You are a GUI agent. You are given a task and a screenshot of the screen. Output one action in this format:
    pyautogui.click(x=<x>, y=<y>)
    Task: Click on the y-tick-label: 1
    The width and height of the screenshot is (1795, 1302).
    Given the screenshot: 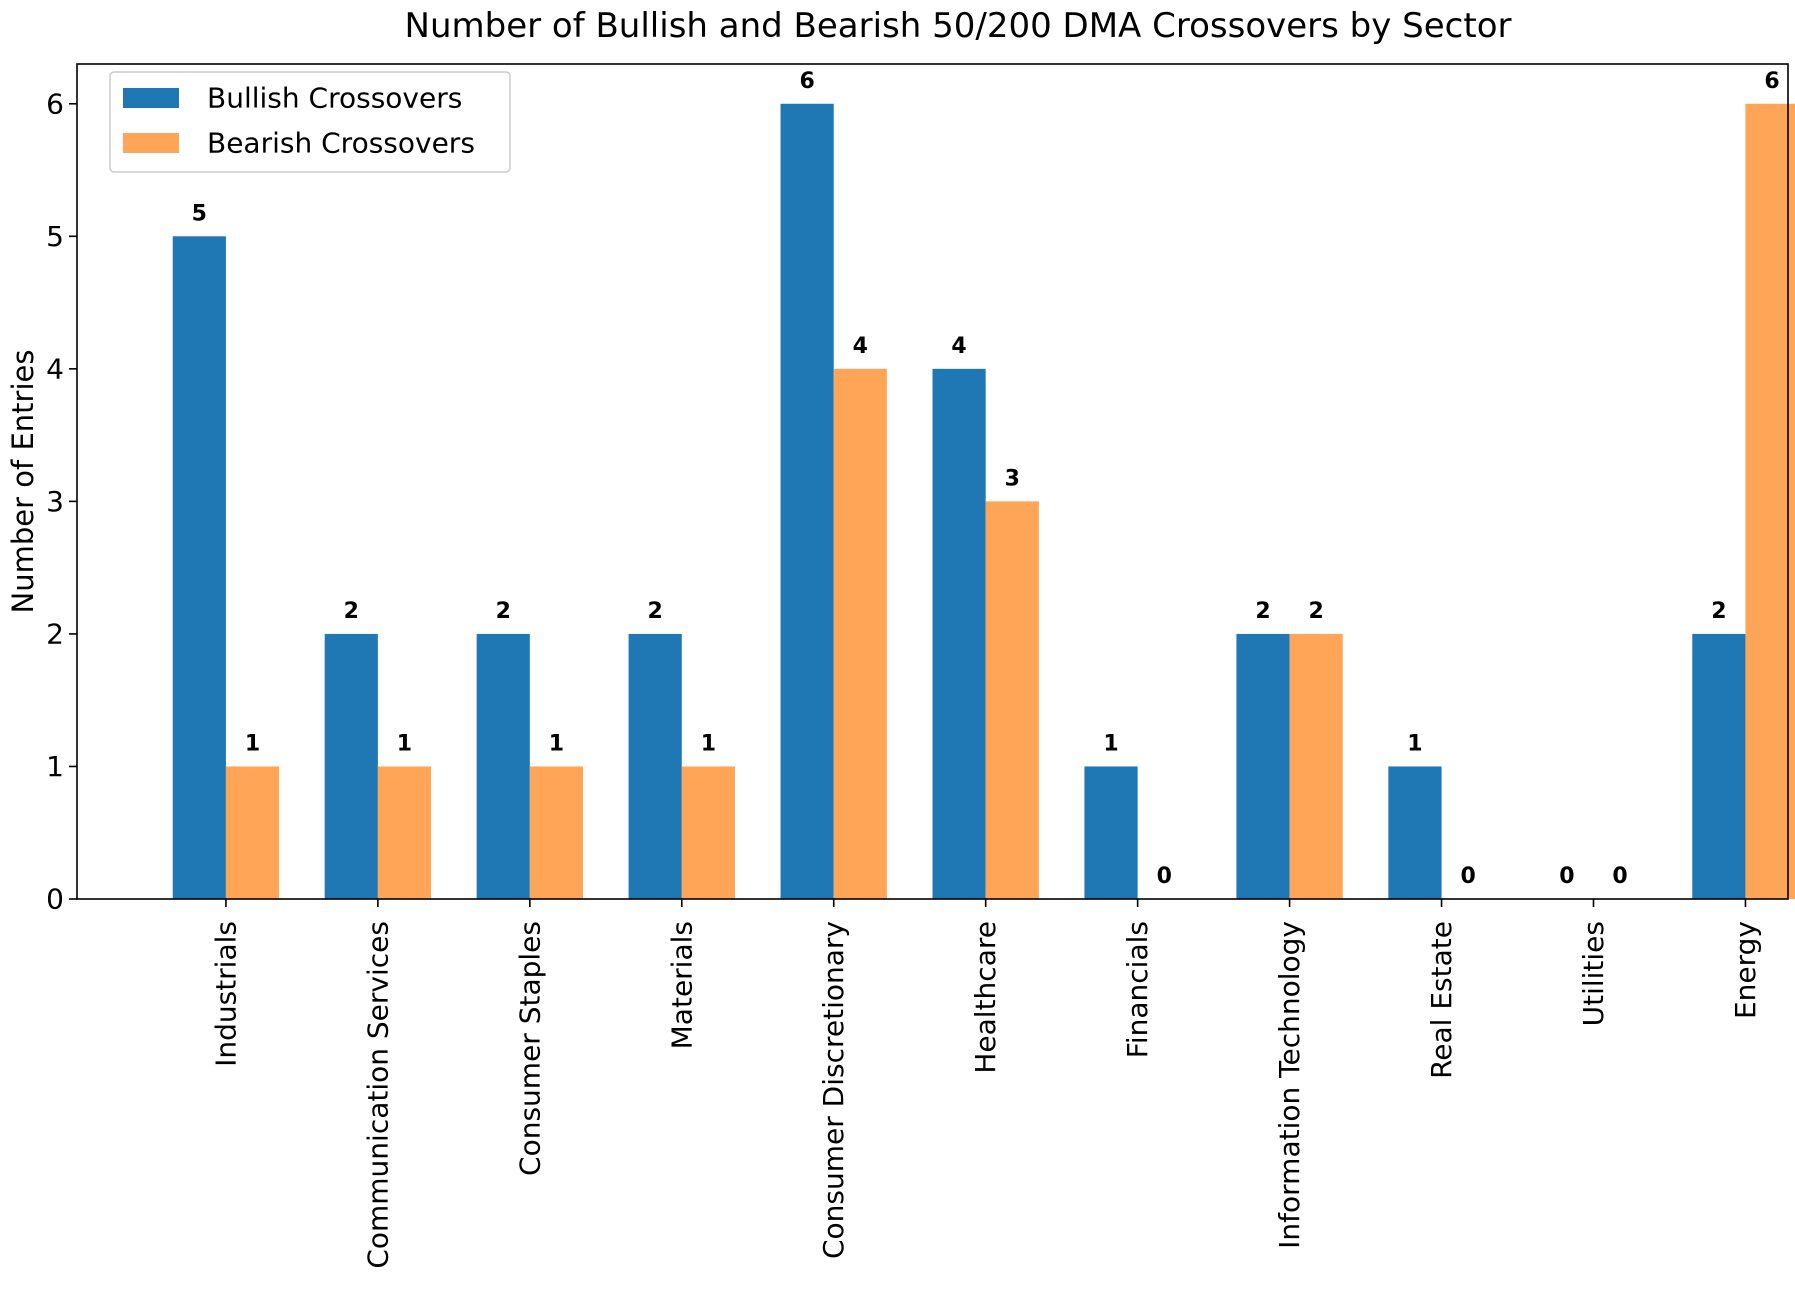 What is the action you would take?
    pyautogui.click(x=55, y=766)
    